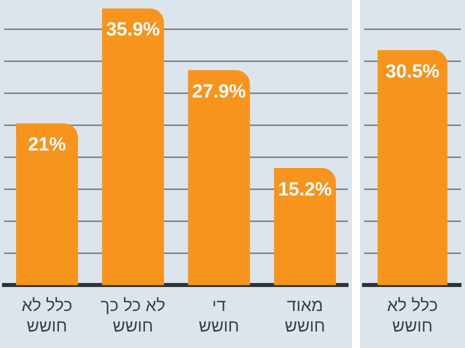  What do you see at coordinates (133, 316) in the screenshot?
I see `x-tick-label: לא כל כך חושש` at bounding box center [133, 316].